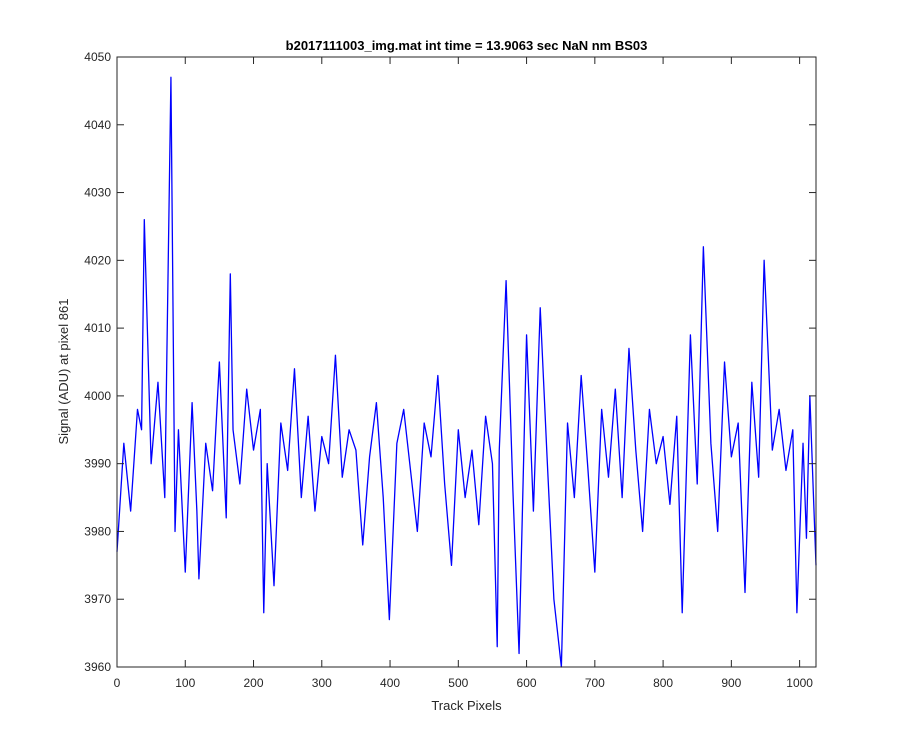 The image size is (900, 755). I want to click on x-axis-label: Track Pixels, so click(466, 705).